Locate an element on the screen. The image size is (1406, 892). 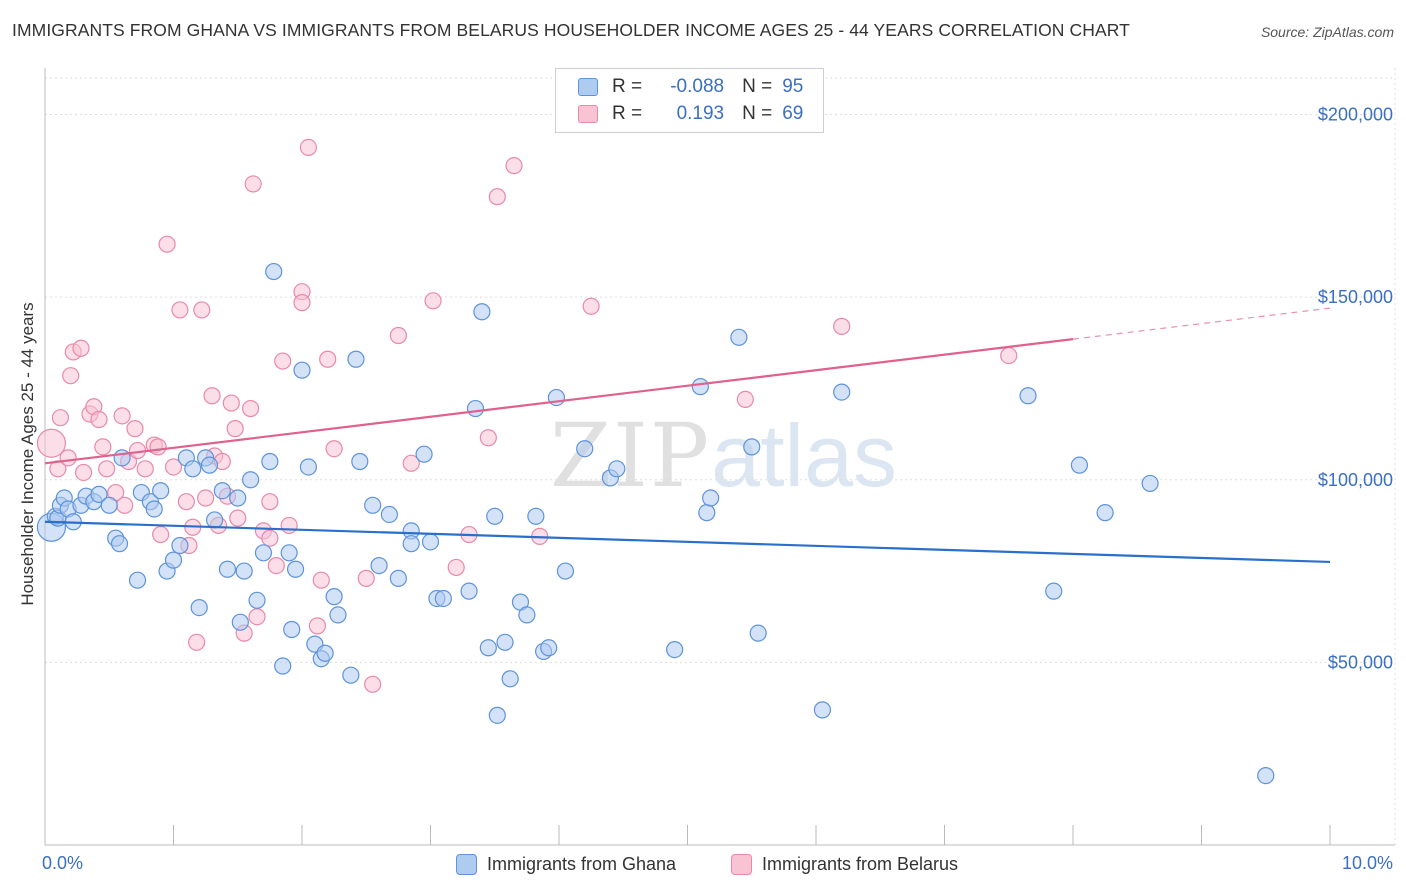
source-credit: Source: ZipAtlas.com is located at coordinates (1327, 32).